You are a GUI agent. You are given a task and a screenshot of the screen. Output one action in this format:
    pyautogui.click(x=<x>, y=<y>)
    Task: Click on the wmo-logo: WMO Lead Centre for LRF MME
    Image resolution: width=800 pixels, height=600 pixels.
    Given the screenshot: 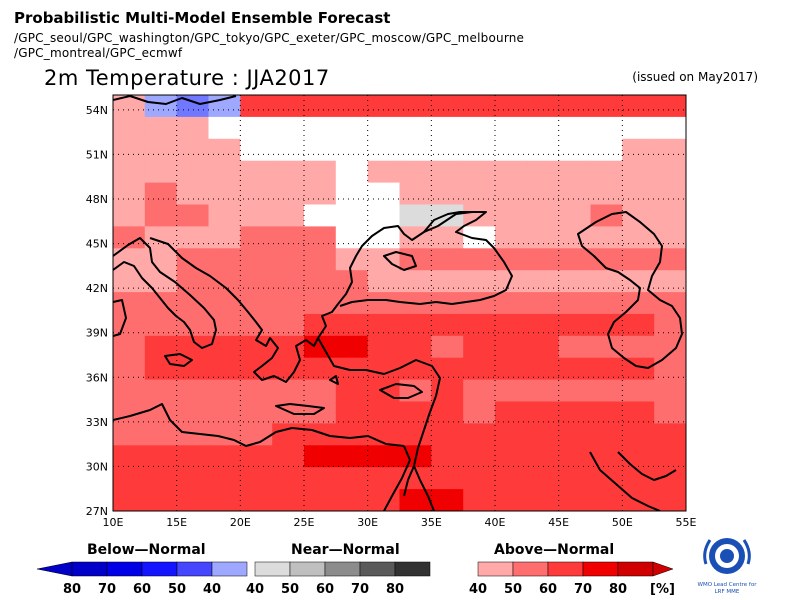 What is the action you would take?
    pyautogui.click(x=727, y=566)
    